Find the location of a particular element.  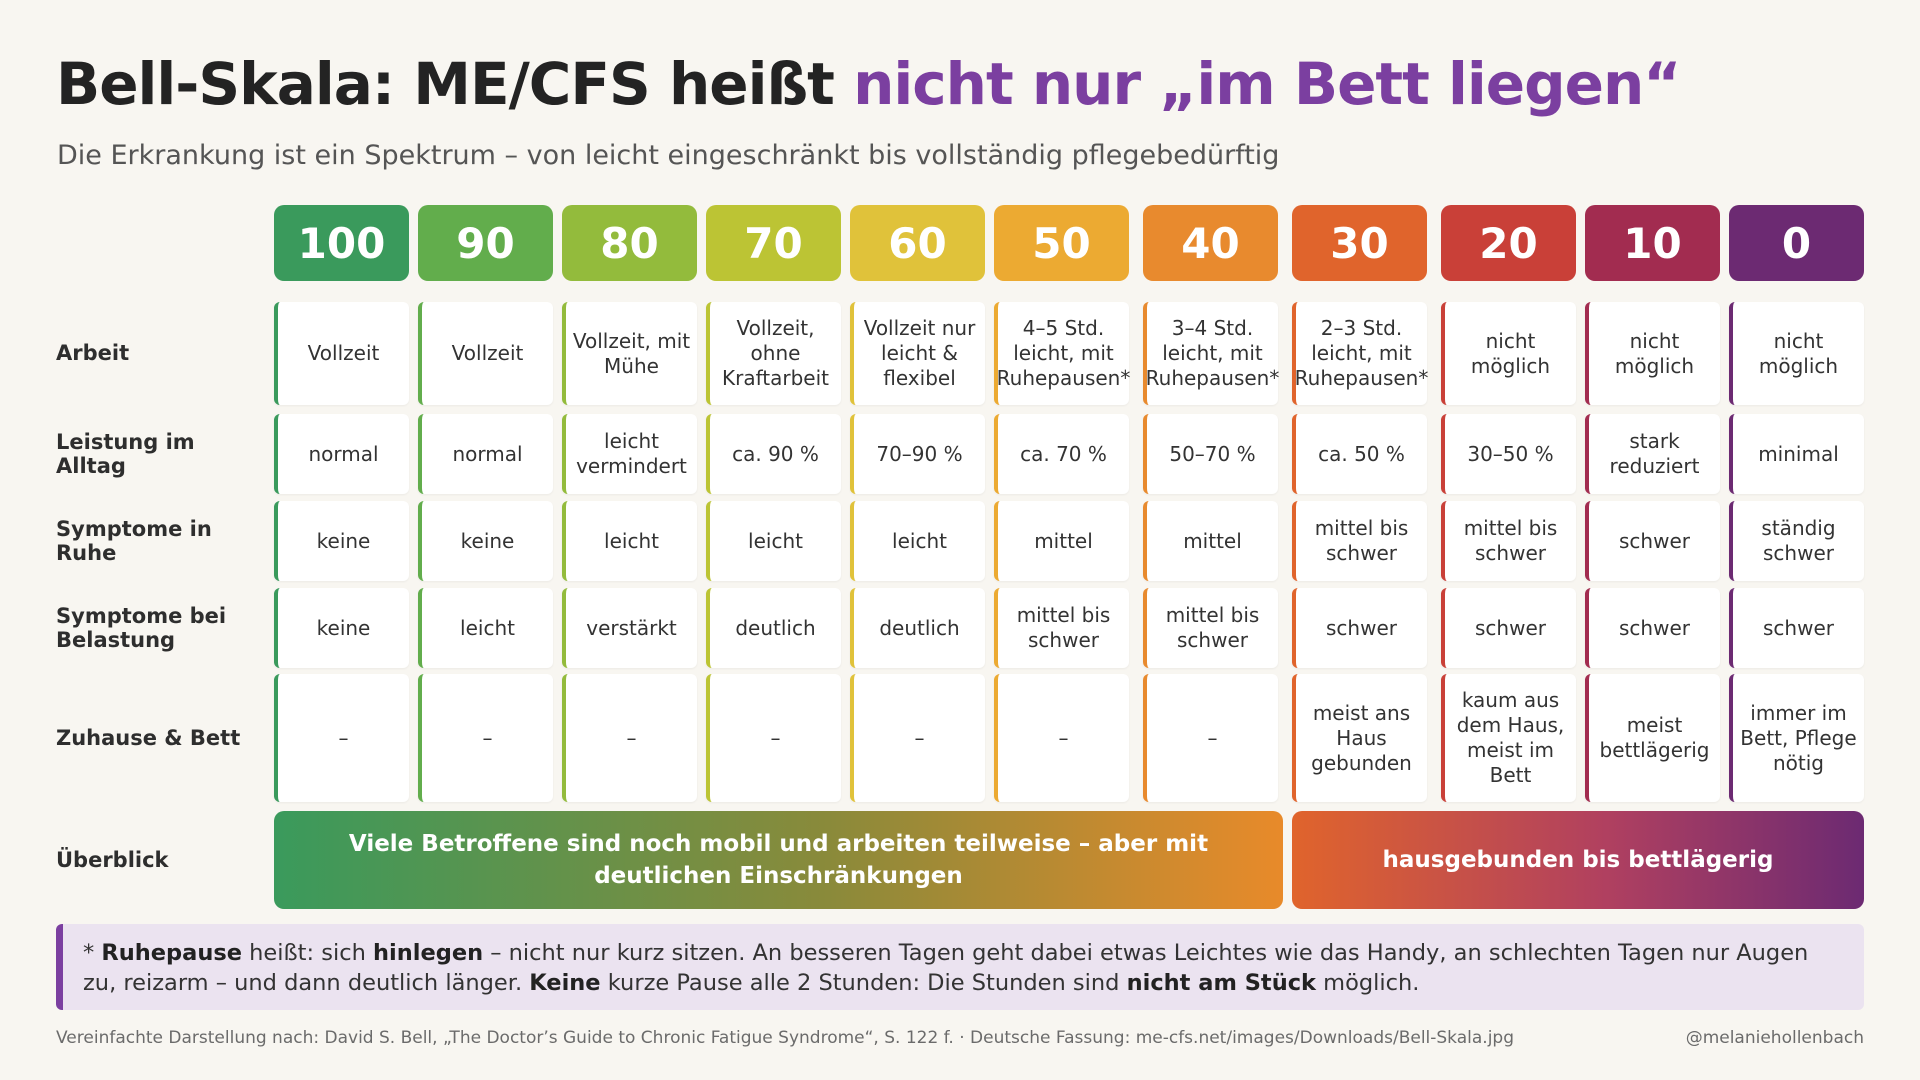

column-header-4: 60 is located at coordinates (917, 243).